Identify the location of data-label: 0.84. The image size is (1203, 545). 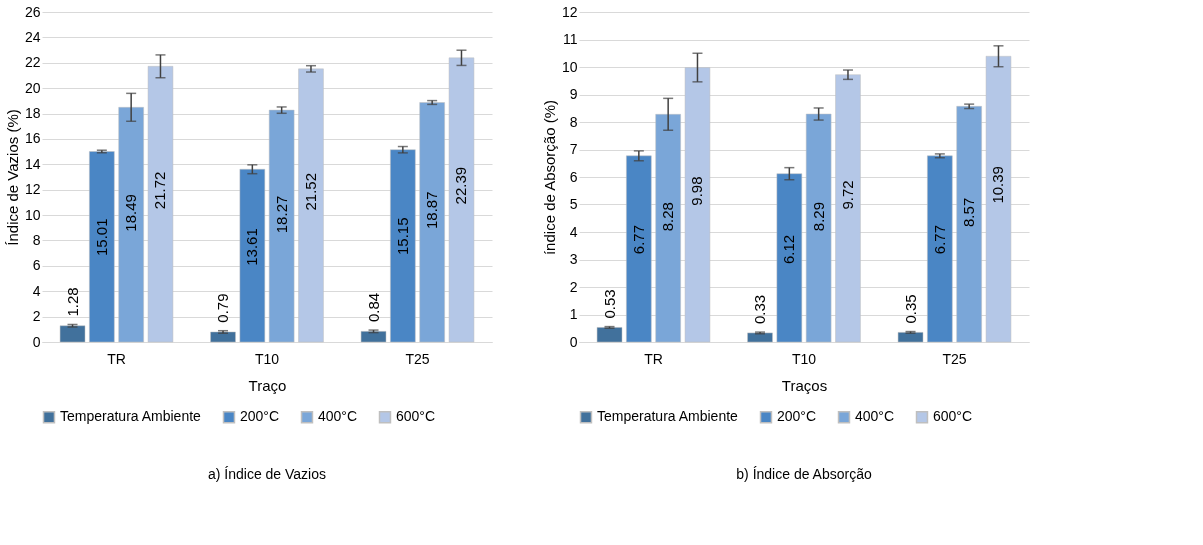
(373, 307).